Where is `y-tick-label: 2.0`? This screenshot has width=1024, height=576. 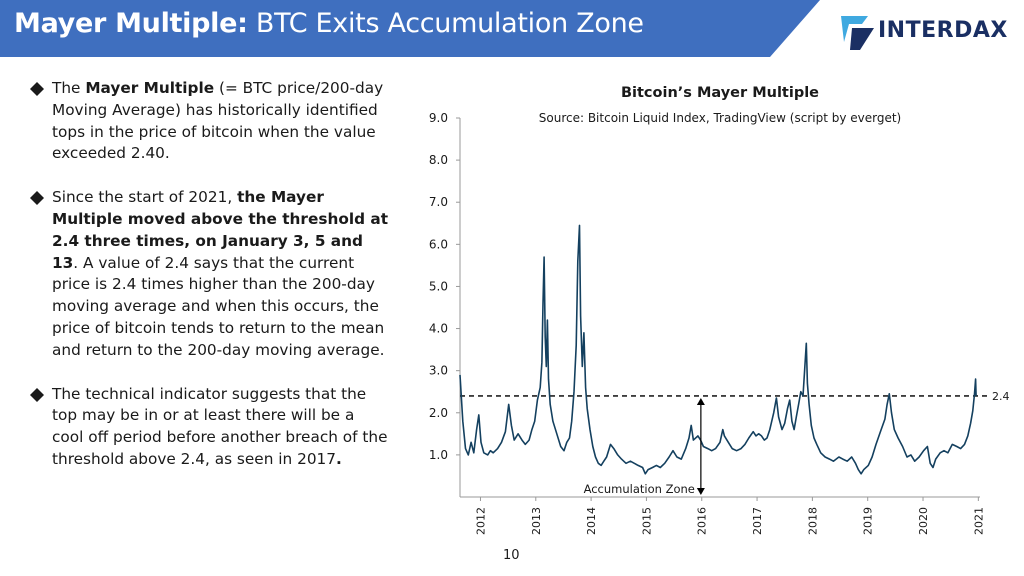 y-tick-label: 2.0 is located at coordinates (438, 413).